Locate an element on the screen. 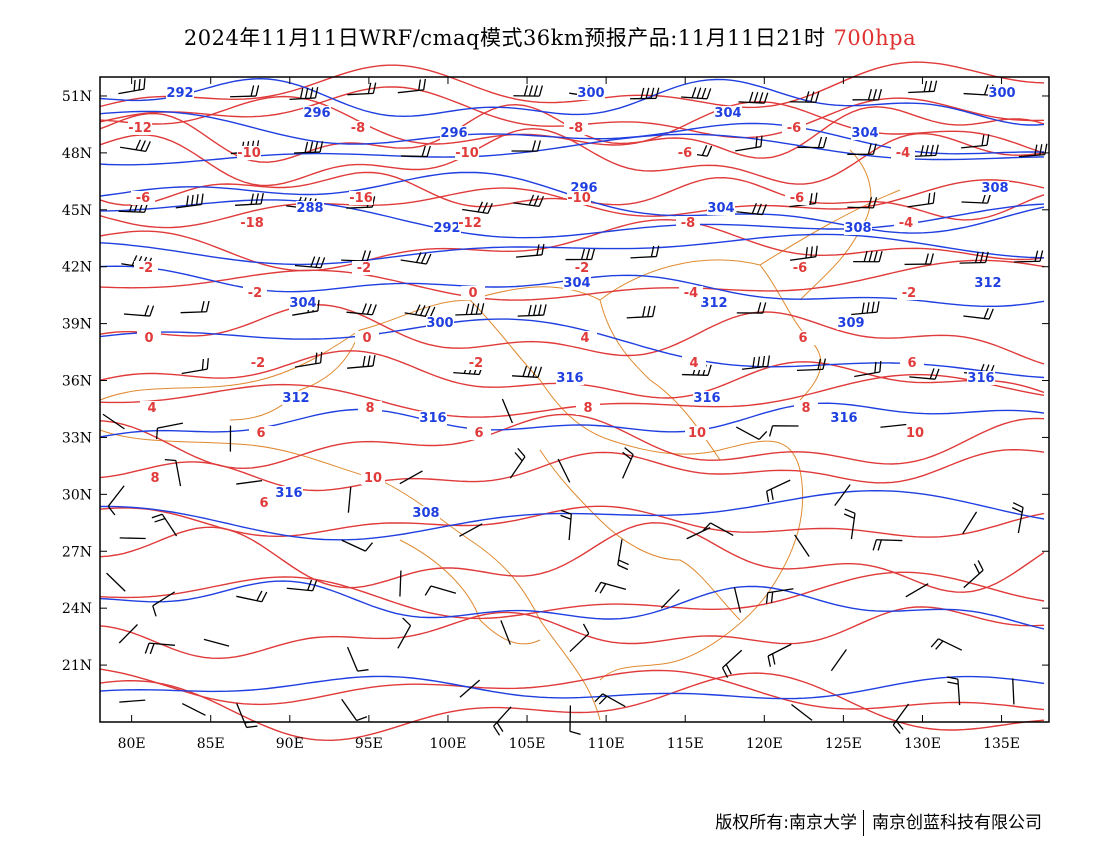 This screenshot has width=1100, height=850. footer: 版权所有:南京大学 南京创蓝科技有限公司 is located at coordinates (878, 822).